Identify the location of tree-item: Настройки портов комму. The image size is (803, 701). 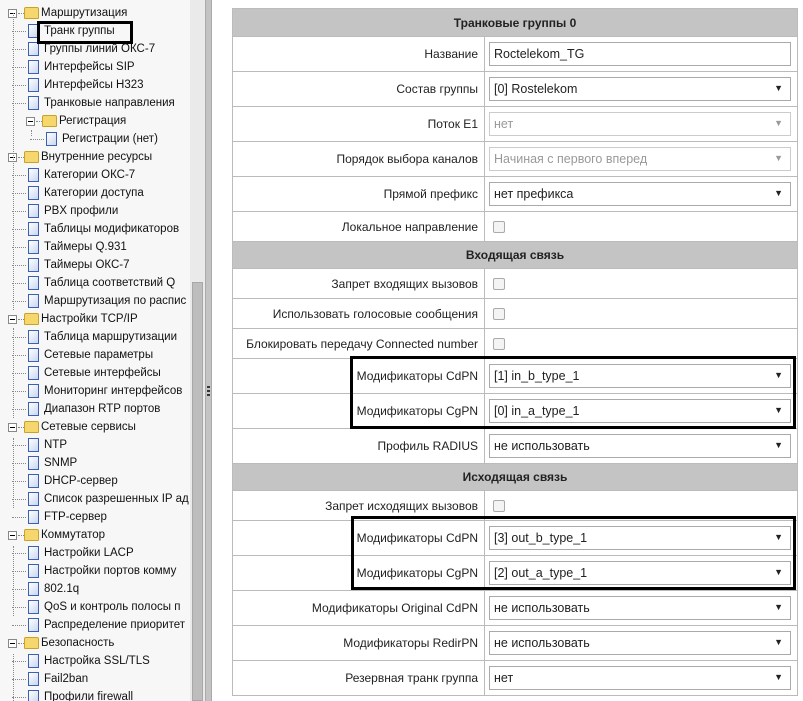
(95, 571).